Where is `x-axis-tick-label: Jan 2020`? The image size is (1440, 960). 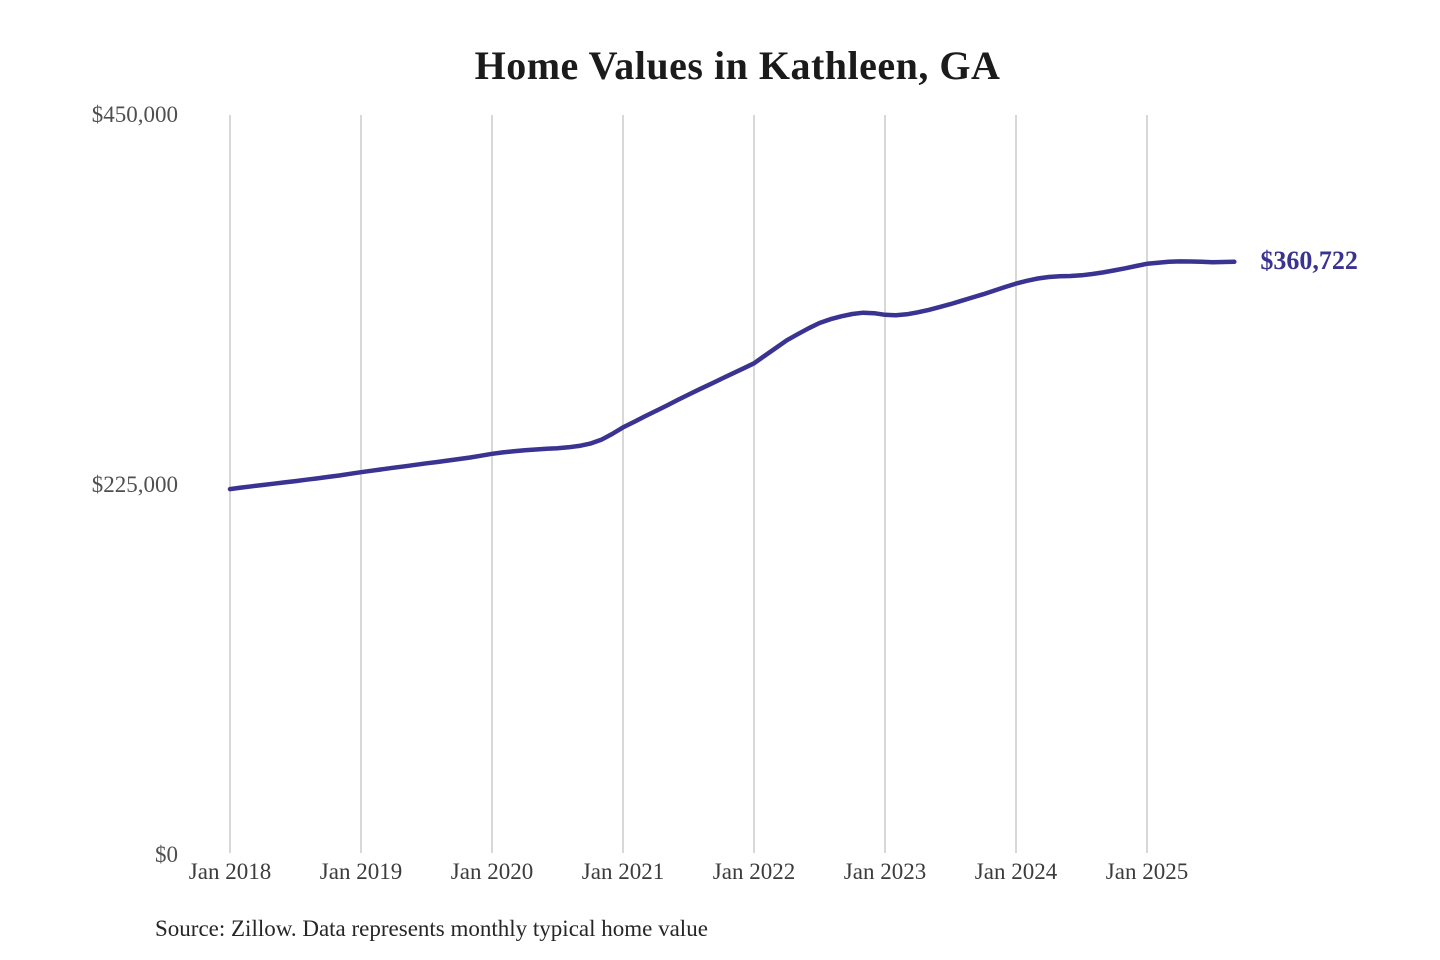
x-axis-tick-label: Jan 2020 is located at coordinates (492, 871).